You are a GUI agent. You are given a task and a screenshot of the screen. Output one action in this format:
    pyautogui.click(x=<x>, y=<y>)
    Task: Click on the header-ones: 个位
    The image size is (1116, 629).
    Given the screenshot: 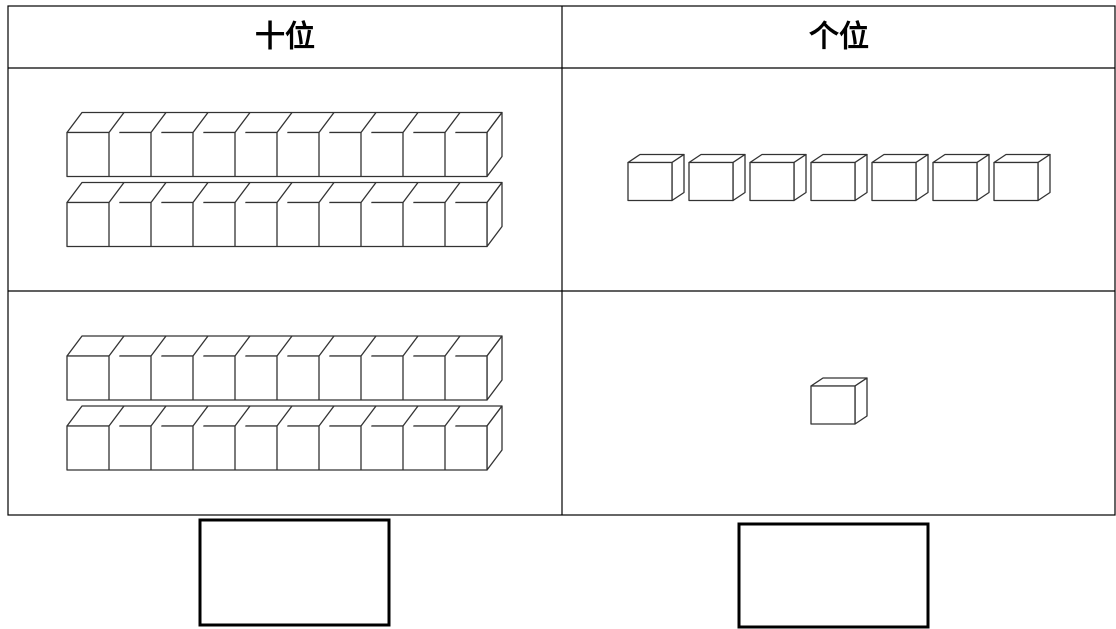 What is the action you would take?
    pyautogui.click(x=839, y=37)
    